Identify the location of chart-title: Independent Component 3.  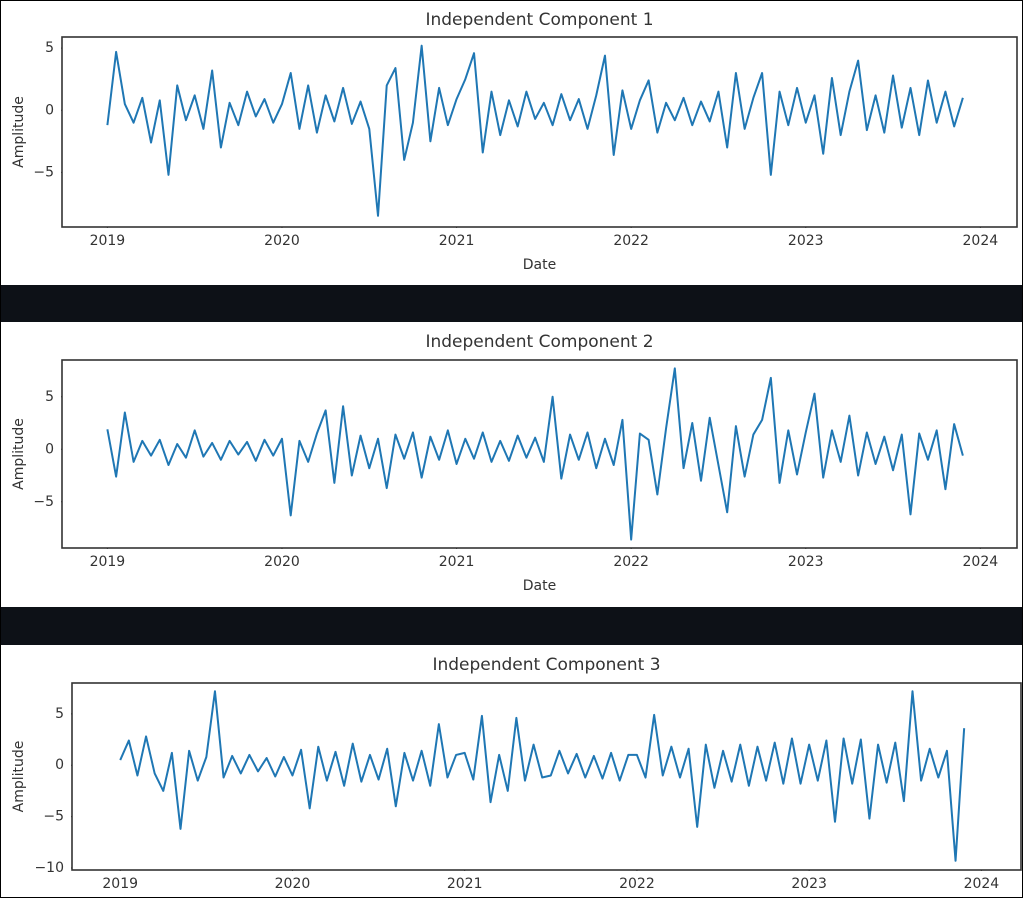
(546, 665).